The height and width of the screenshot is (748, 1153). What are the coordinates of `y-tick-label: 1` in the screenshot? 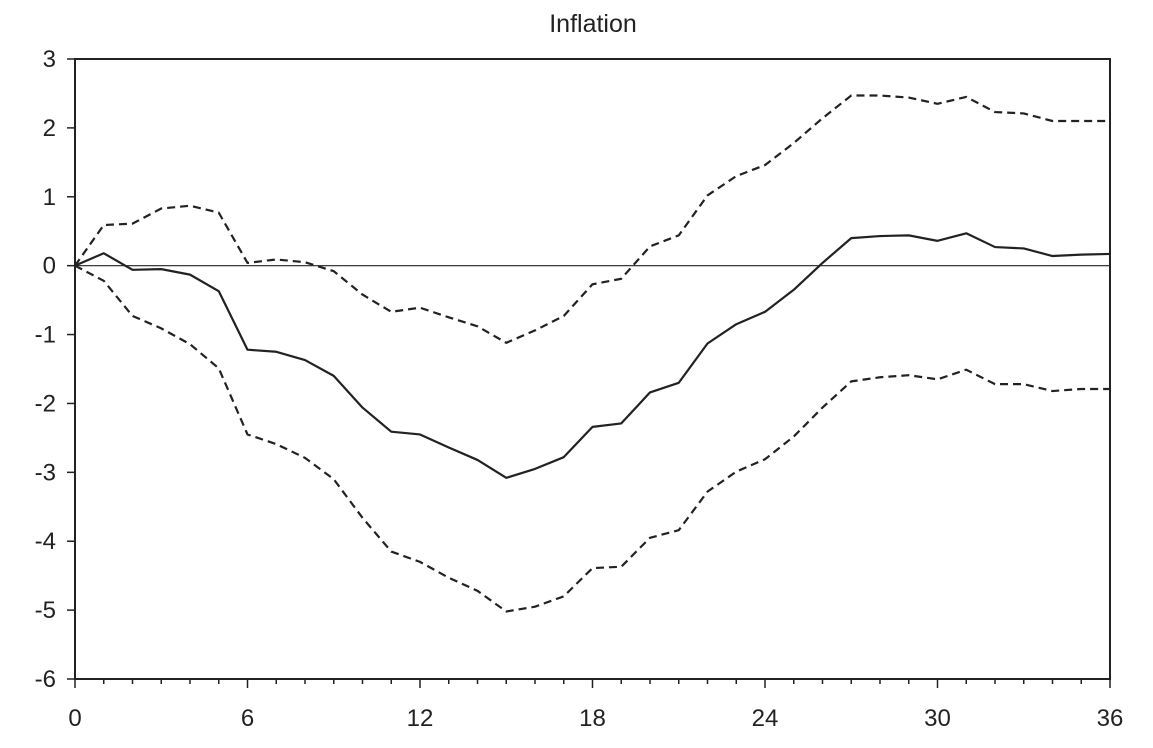 It's located at (49, 197).